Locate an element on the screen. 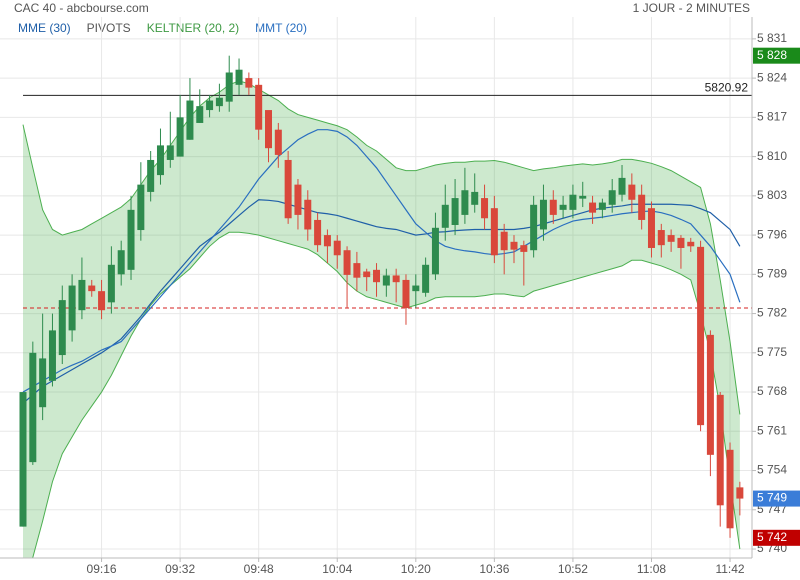 The height and width of the screenshot is (580, 800). x-tick-label: 09:32 is located at coordinates (180, 569).